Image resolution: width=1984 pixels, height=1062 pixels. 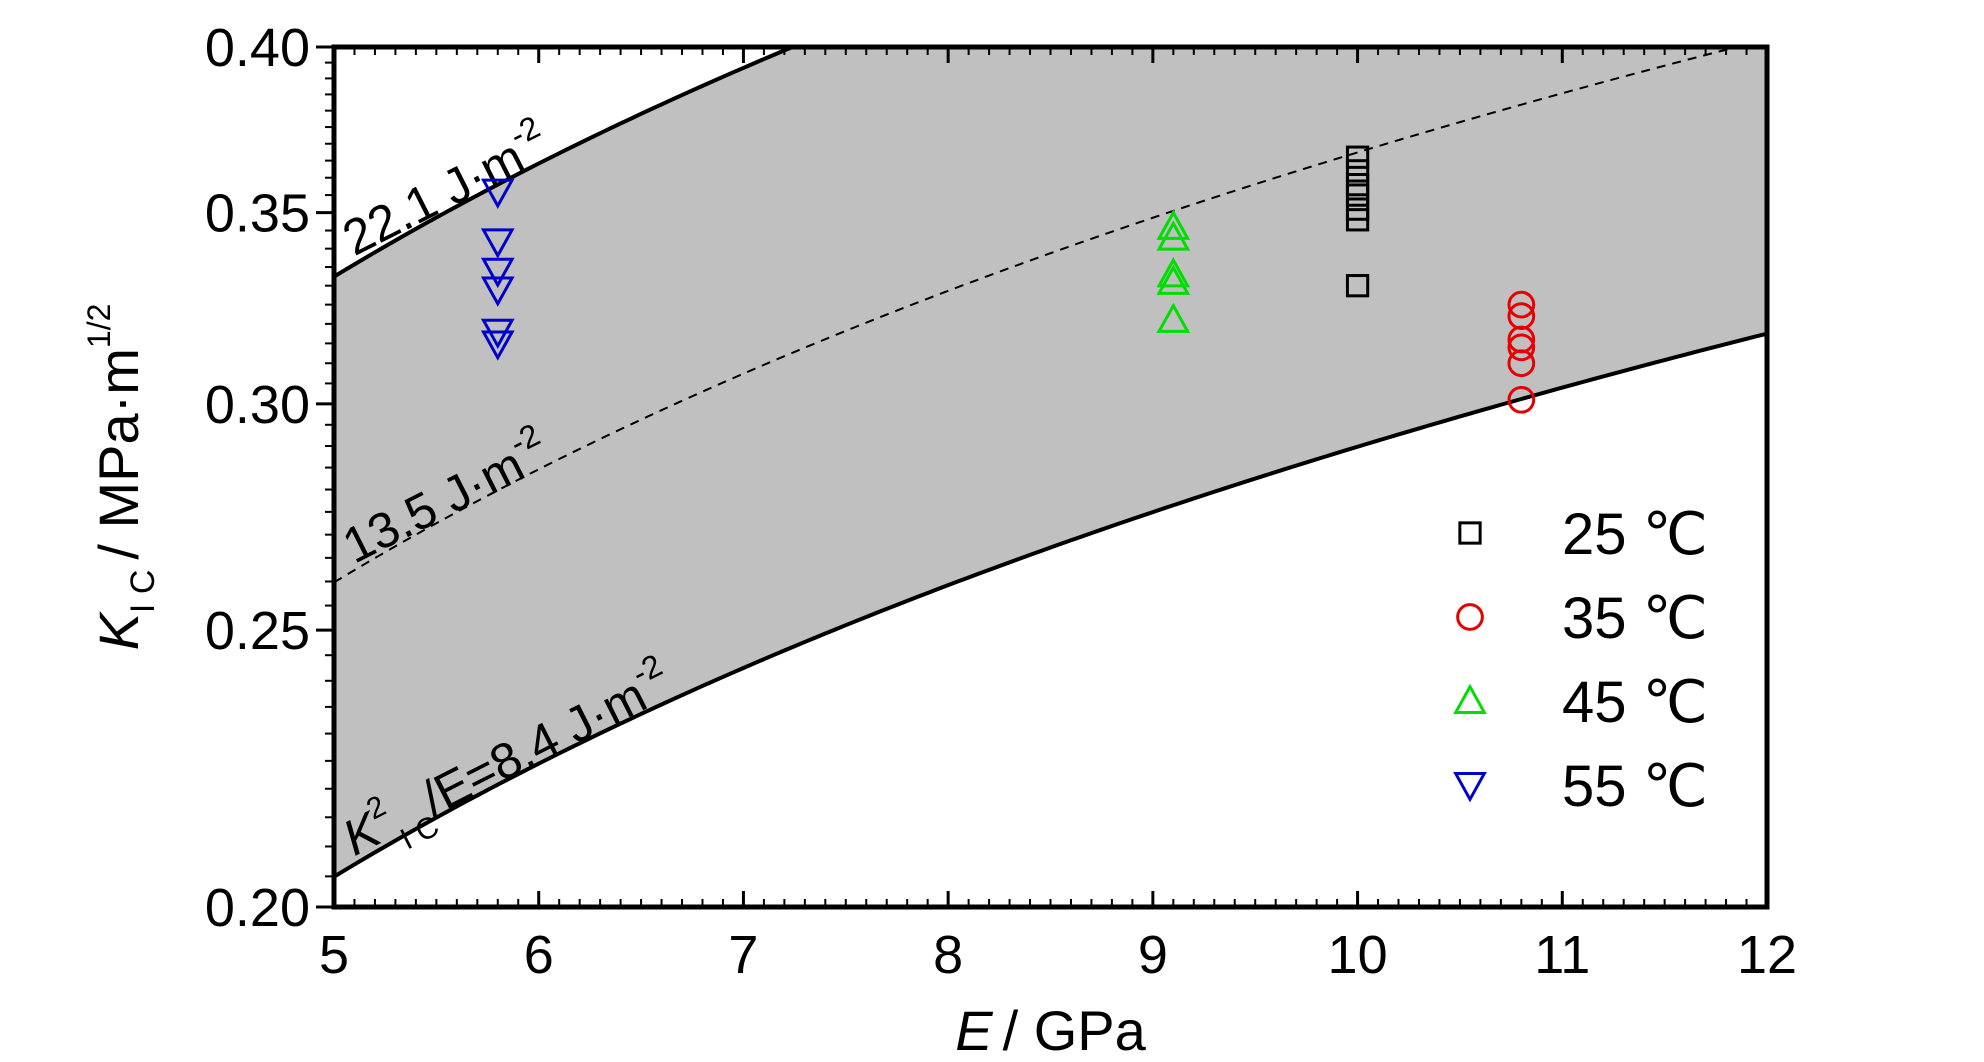 I want to click on y-axis-sup: 1/2, so click(x=99, y=326).